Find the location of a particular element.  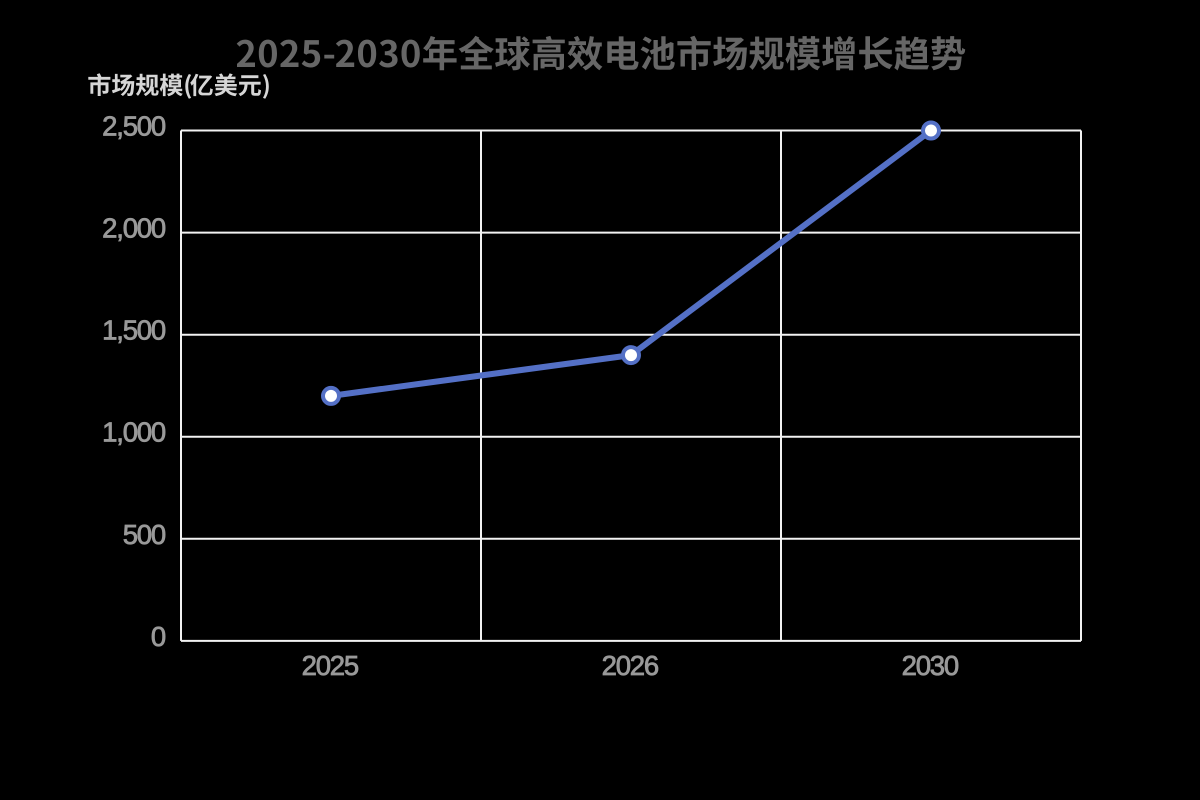

svg-text: 1,500 is located at coordinates (134, 330).